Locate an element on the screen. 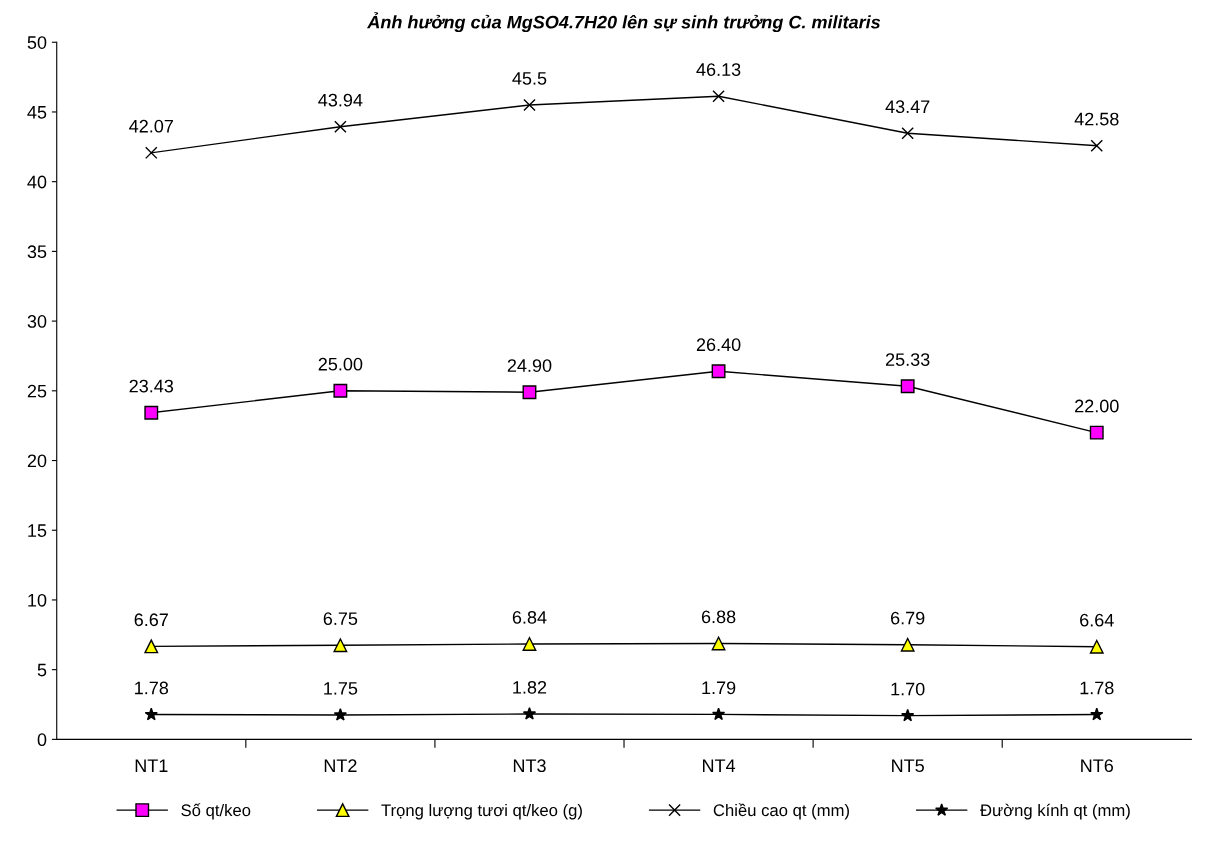 The width and height of the screenshot is (1207, 845). legend-label: Đường kính qt (mm) is located at coordinates (1055, 811).